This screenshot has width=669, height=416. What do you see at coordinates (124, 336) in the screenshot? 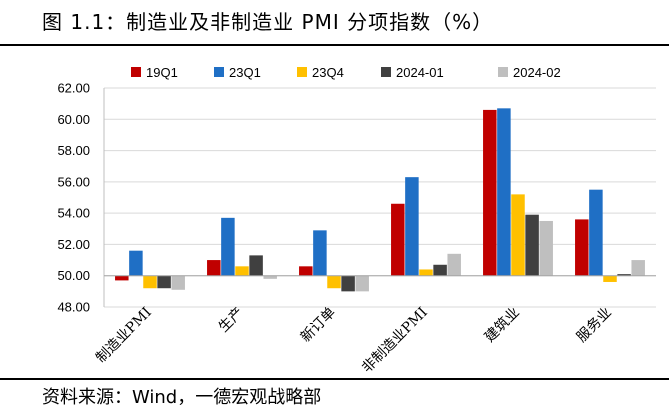
I see `x-category-label: 制造业PMI` at bounding box center [124, 336].